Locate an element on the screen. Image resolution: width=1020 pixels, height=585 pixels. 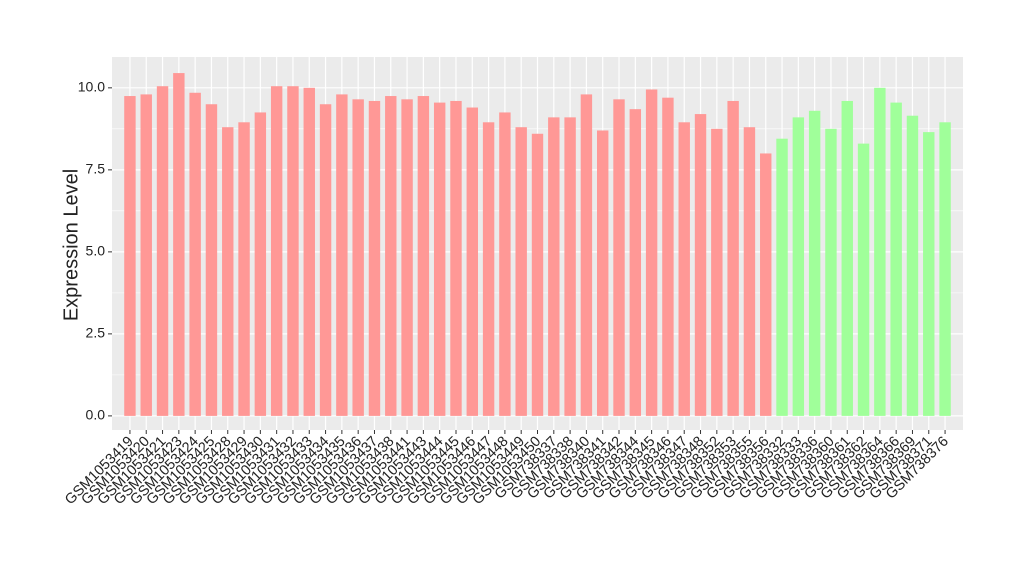
y-tick-label: 5.0 is located at coordinates (96, 251).